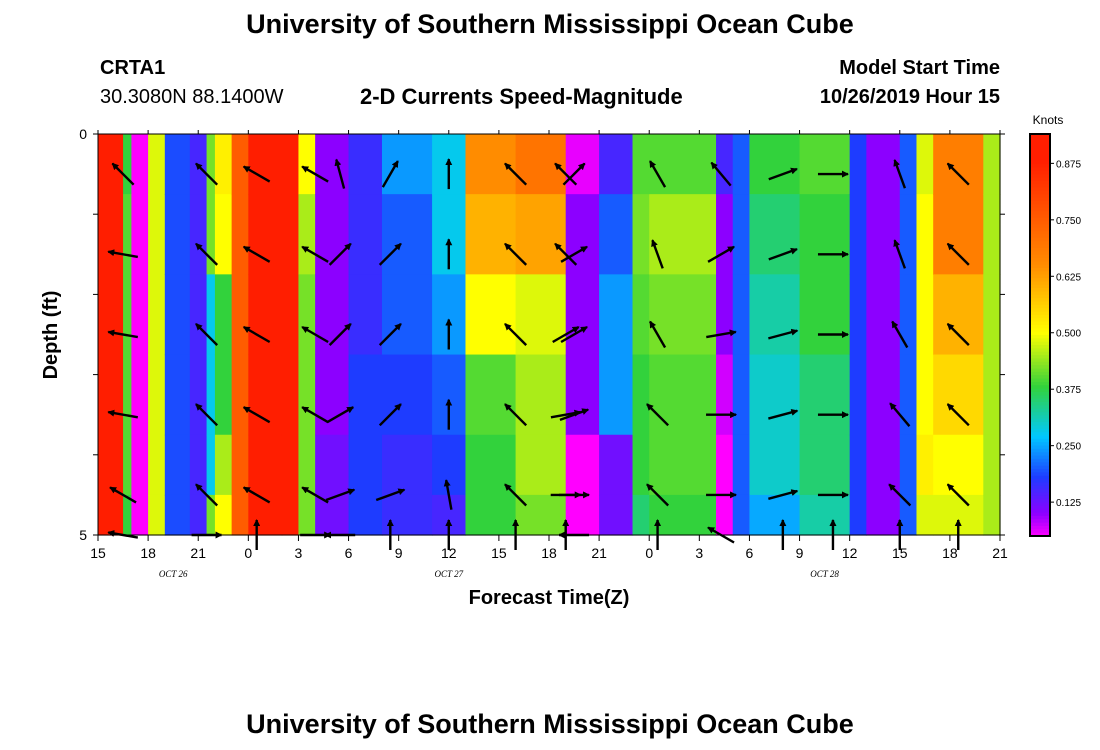  I want to click on colorbar-label: Knots, so click(1048, 120).